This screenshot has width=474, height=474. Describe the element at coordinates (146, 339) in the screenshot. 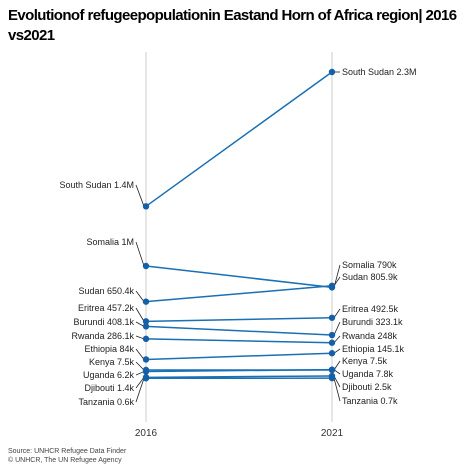

I see `marker-2016-rwanda` at that location.